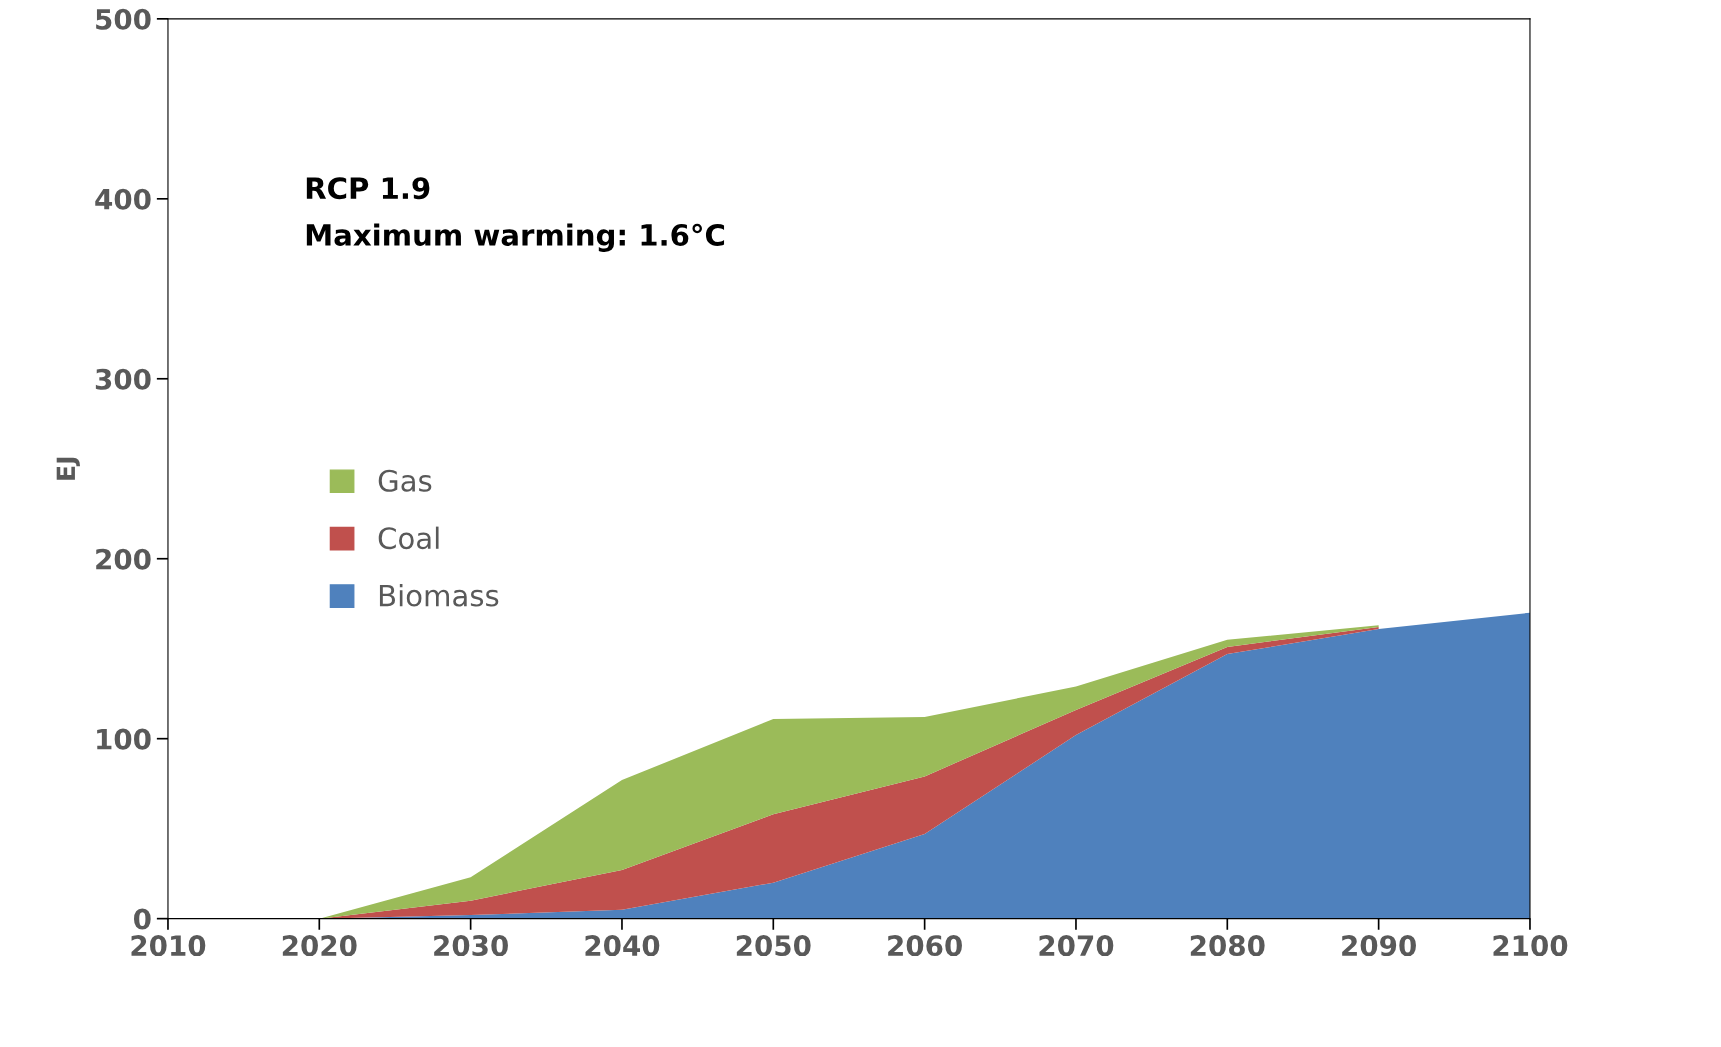 Image resolution: width=1721 pixels, height=1047 pixels. I want to click on x-tick-label: 2020, so click(319, 946).